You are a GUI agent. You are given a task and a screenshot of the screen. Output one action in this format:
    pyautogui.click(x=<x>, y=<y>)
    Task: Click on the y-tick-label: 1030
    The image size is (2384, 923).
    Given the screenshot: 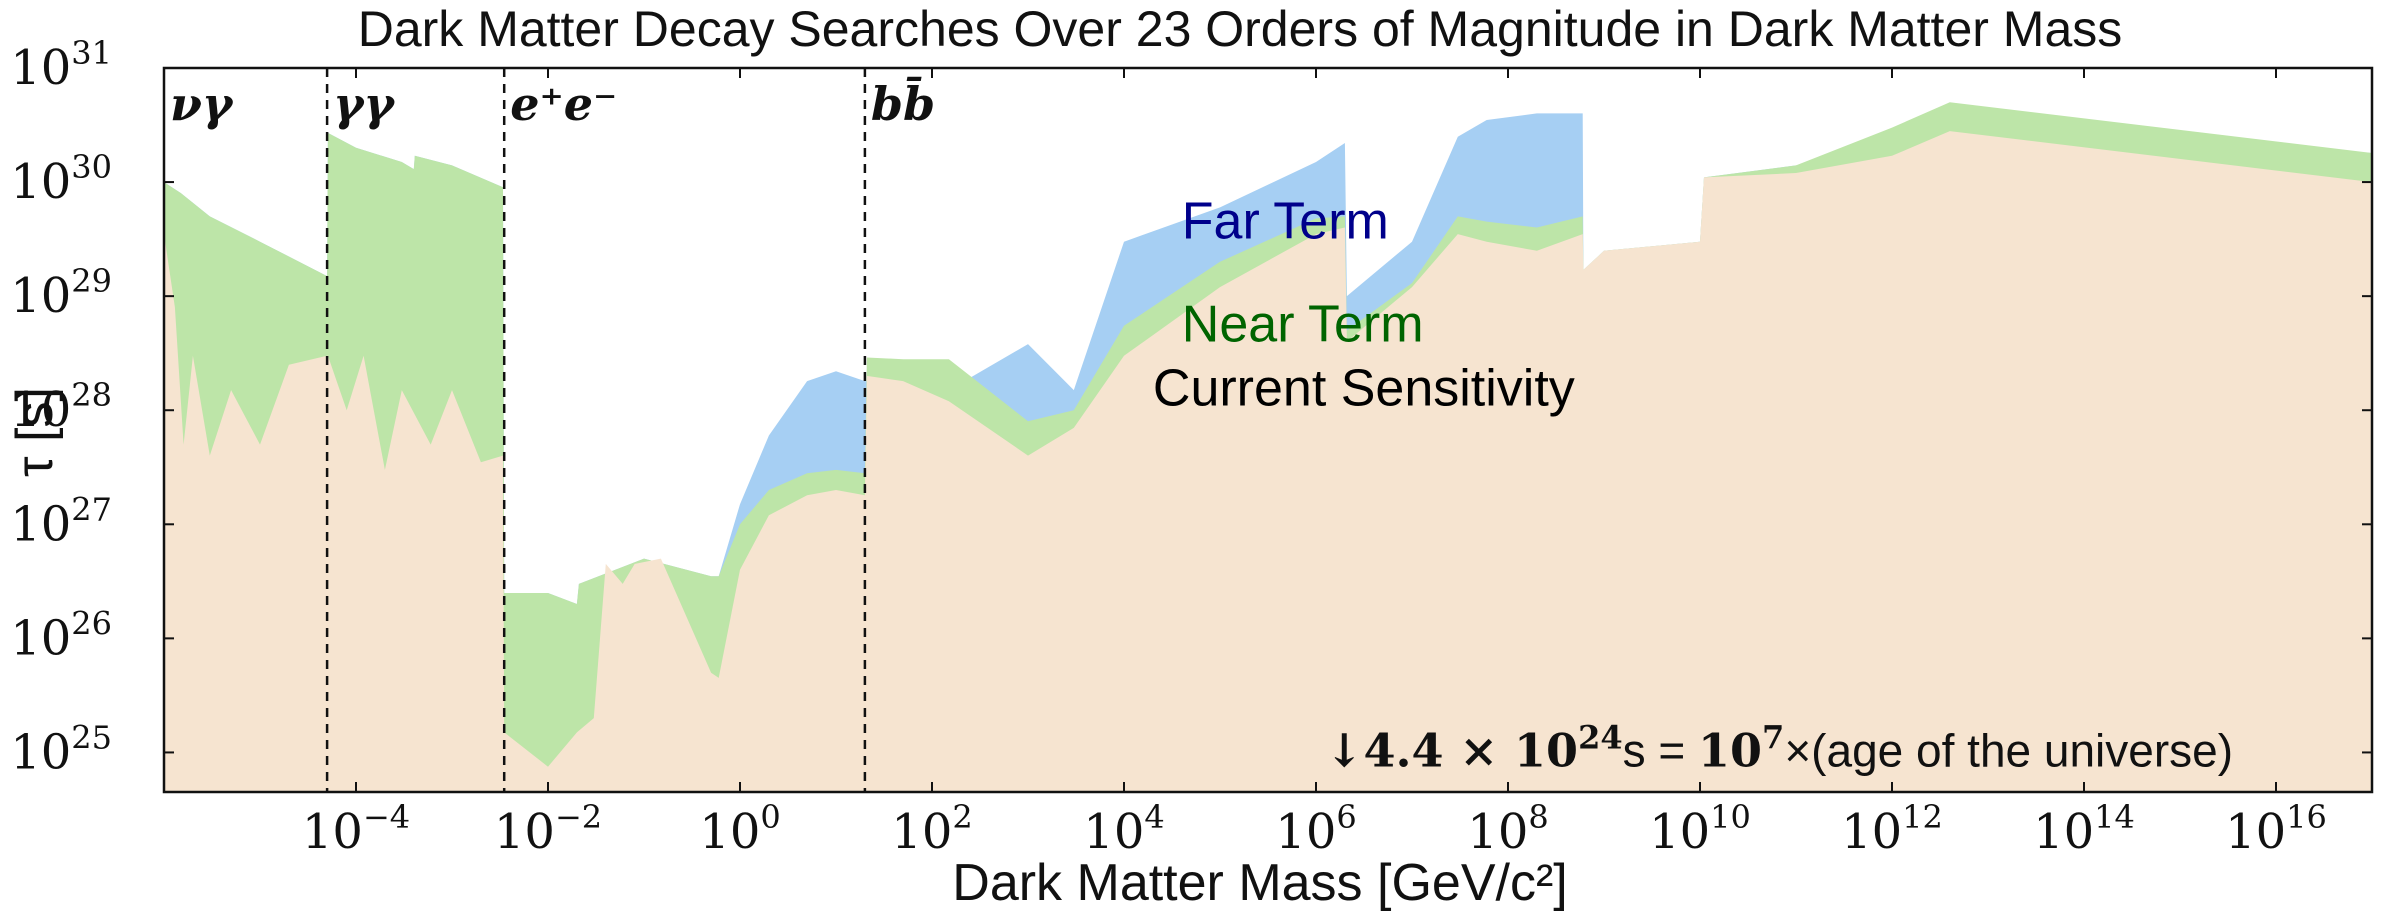 What is the action you would take?
    pyautogui.click(x=61, y=179)
    